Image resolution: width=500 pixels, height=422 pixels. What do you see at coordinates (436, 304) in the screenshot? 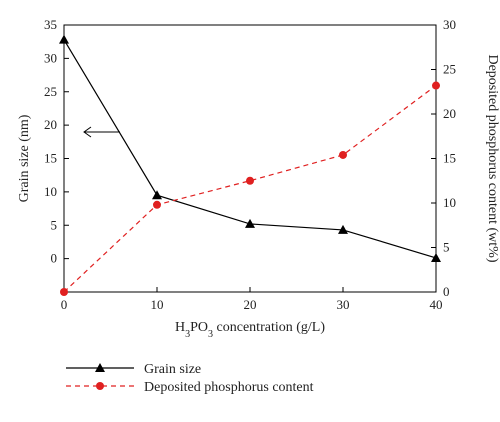
I see `x-tick-label: 40` at bounding box center [436, 304].